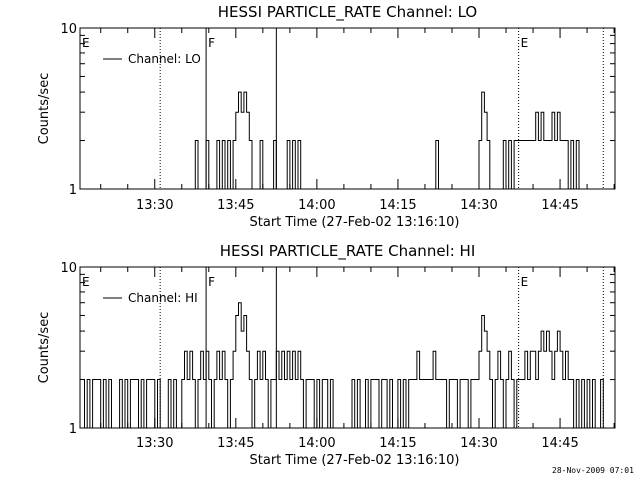 Image resolution: width=640 pixels, height=480 pixels. What do you see at coordinates (163, 298) in the screenshot?
I see `legend-label: Channel: HI` at bounding box center [163, 298].